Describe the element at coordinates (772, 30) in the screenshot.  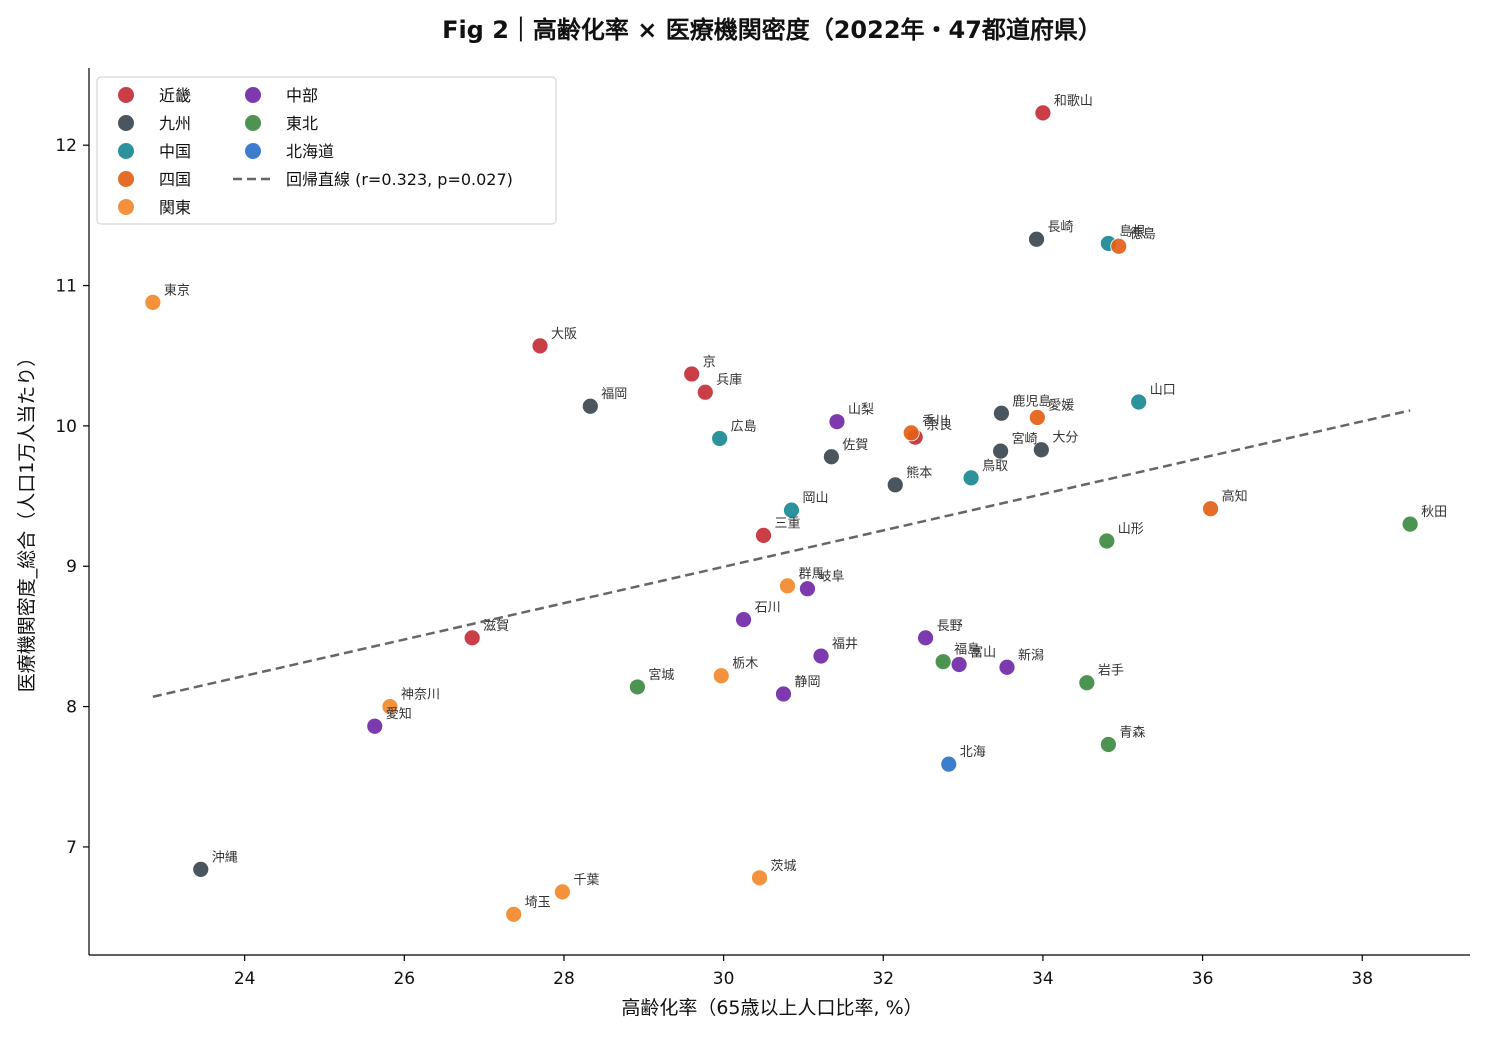
I see `chart-title: Fig 2｜高齢化率 × 医療機関密度（2022年・47都道府県）` at that location.